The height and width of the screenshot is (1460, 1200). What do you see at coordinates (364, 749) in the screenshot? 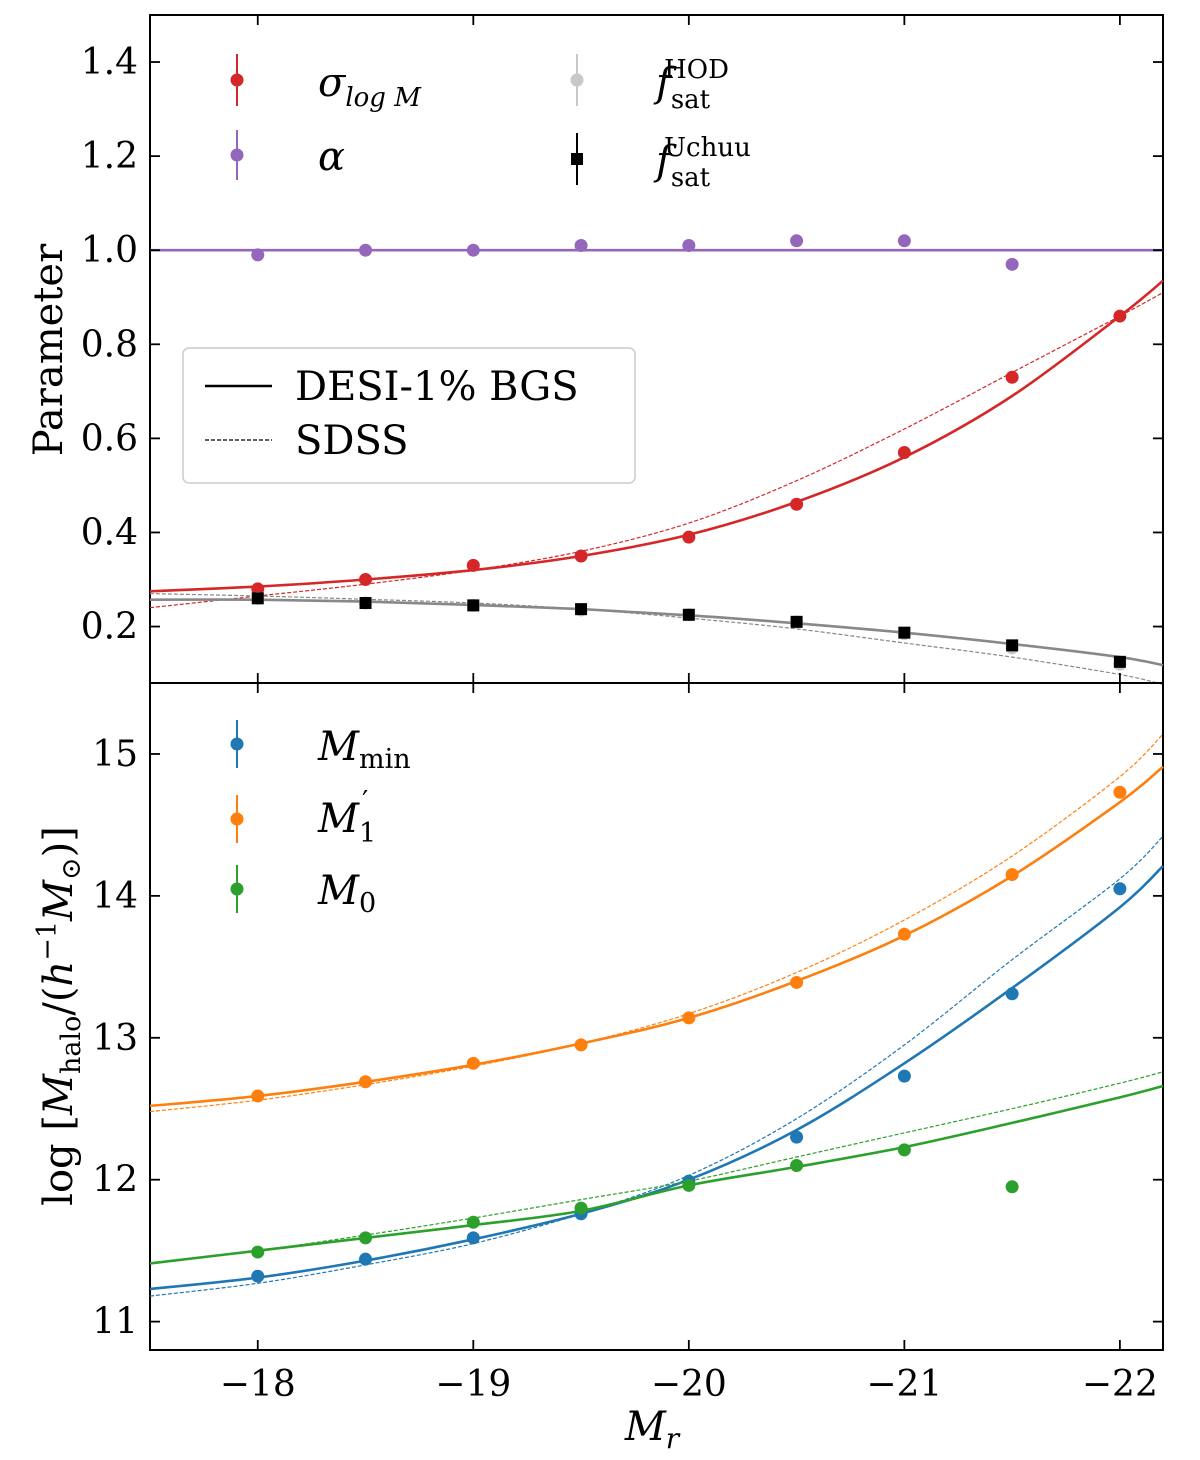
I see `legend-label-m-min: Mmin` at bounding box center [364, 749].